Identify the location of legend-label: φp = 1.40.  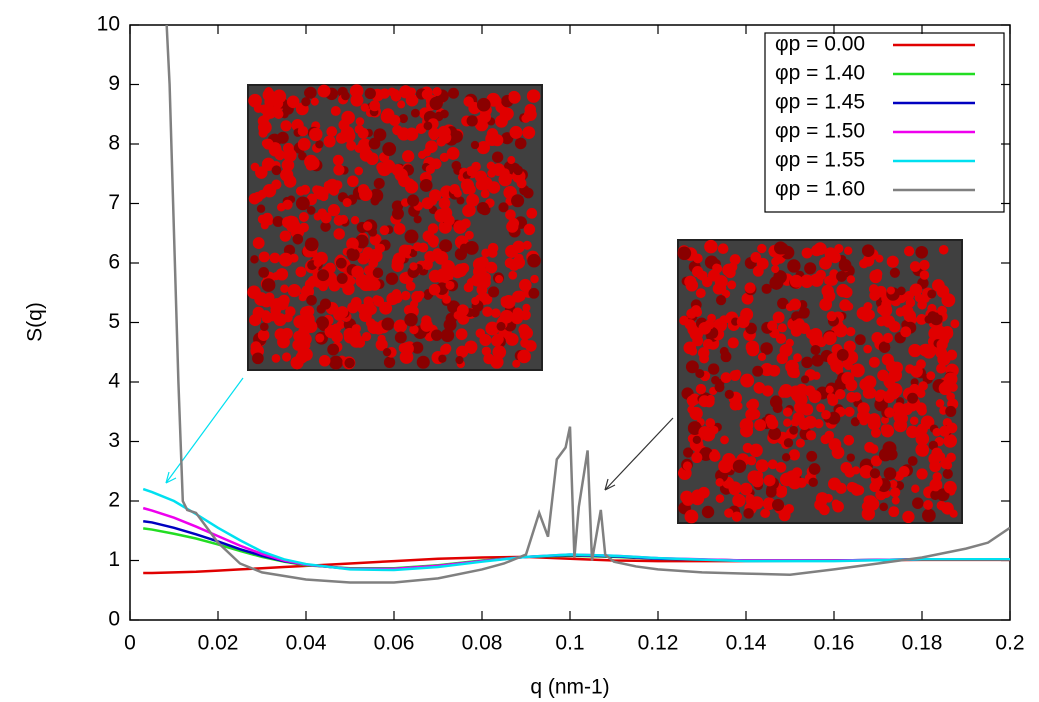
(820, 73).